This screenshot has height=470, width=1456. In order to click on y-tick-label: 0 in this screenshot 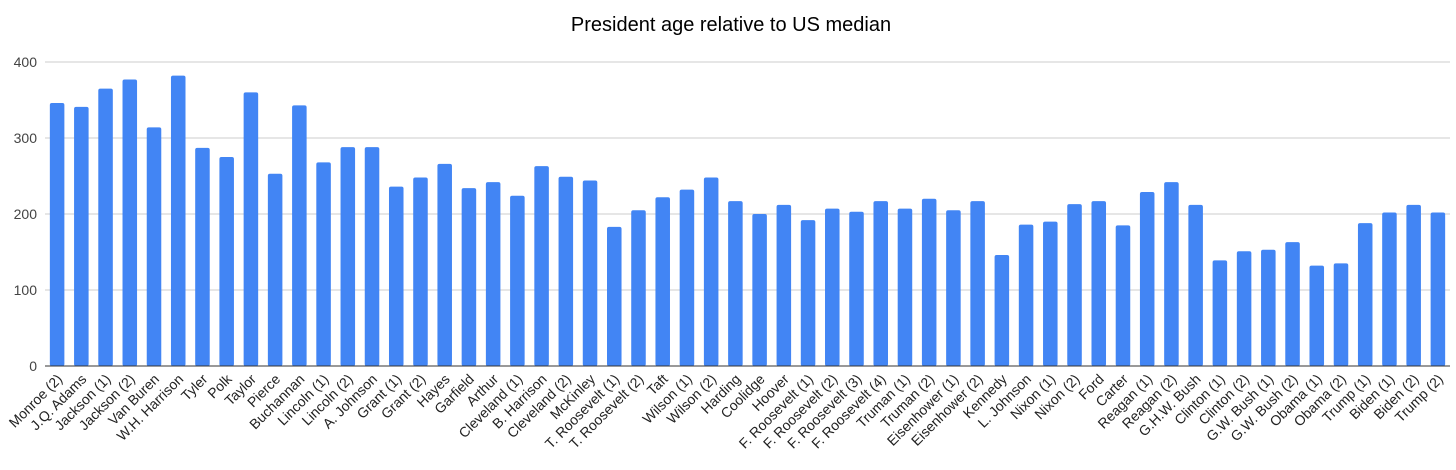, I will do `click(33, 366)`.